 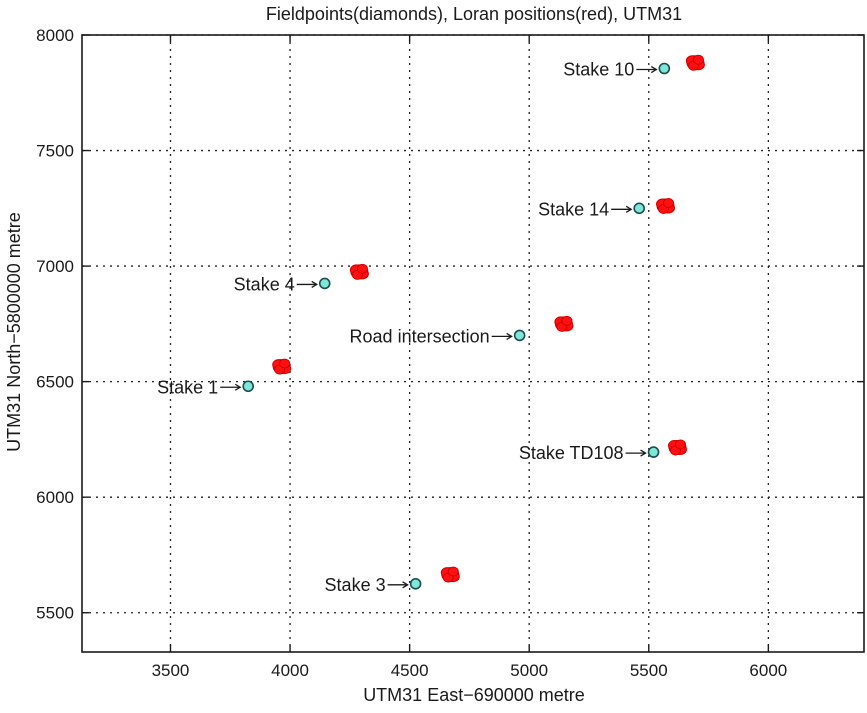 What do you see at coordinates (529, 670) in the screenshot?
I see `x-tick-label: 5000` at bounding box center [529, 670].